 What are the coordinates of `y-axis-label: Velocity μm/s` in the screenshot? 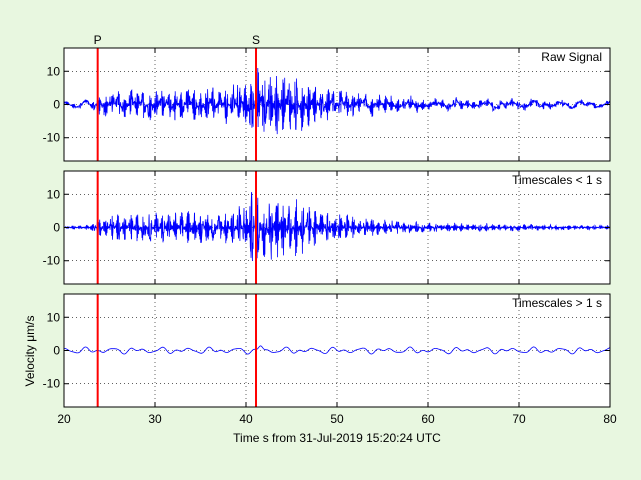 It's located at (30, 351).